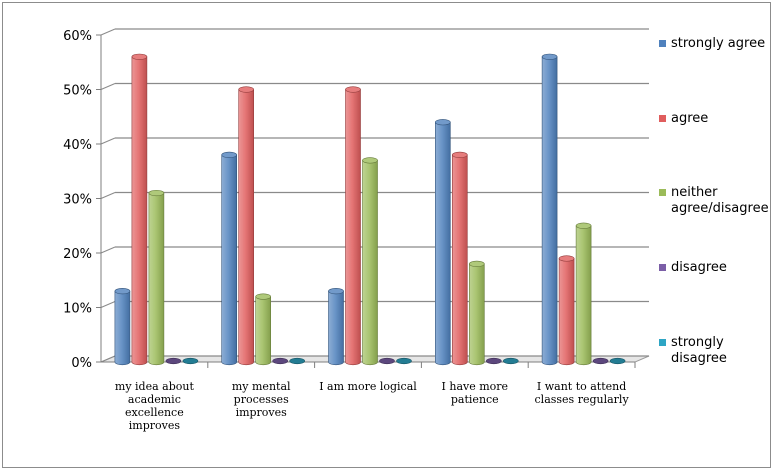  I want to click on bar: neither agree/disagree: 12%, so click(263, 329).